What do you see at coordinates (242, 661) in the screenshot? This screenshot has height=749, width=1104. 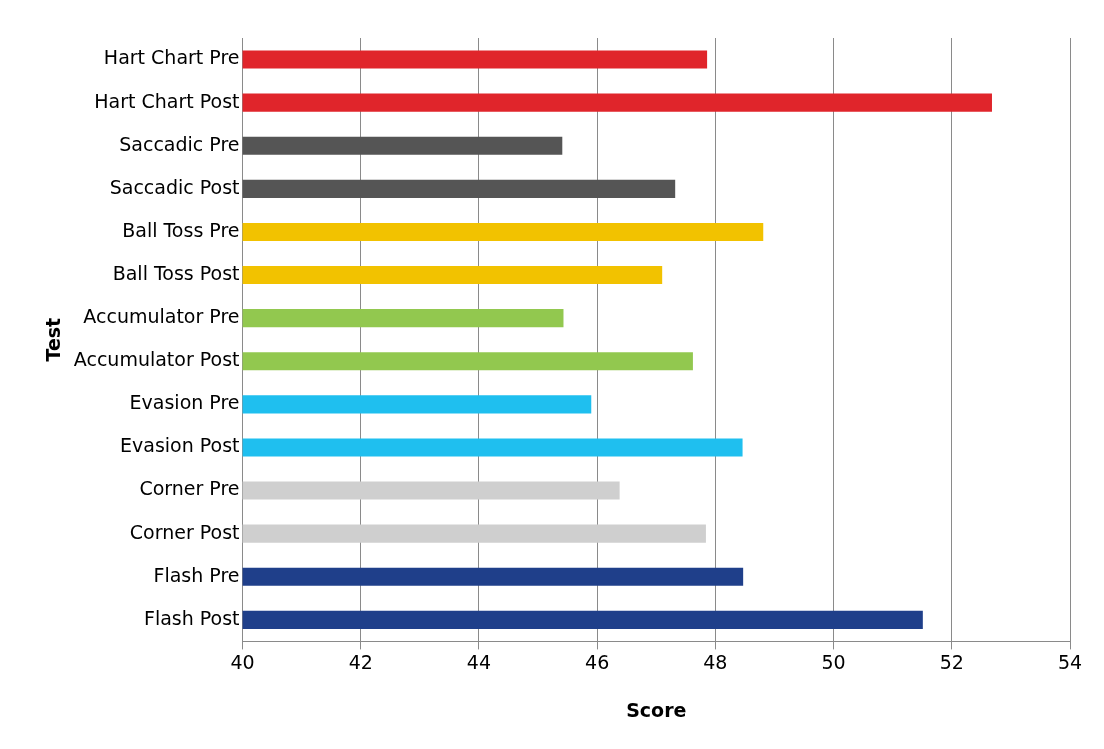 I see `x-tick-label: 40` at bounding box center [242, 661].